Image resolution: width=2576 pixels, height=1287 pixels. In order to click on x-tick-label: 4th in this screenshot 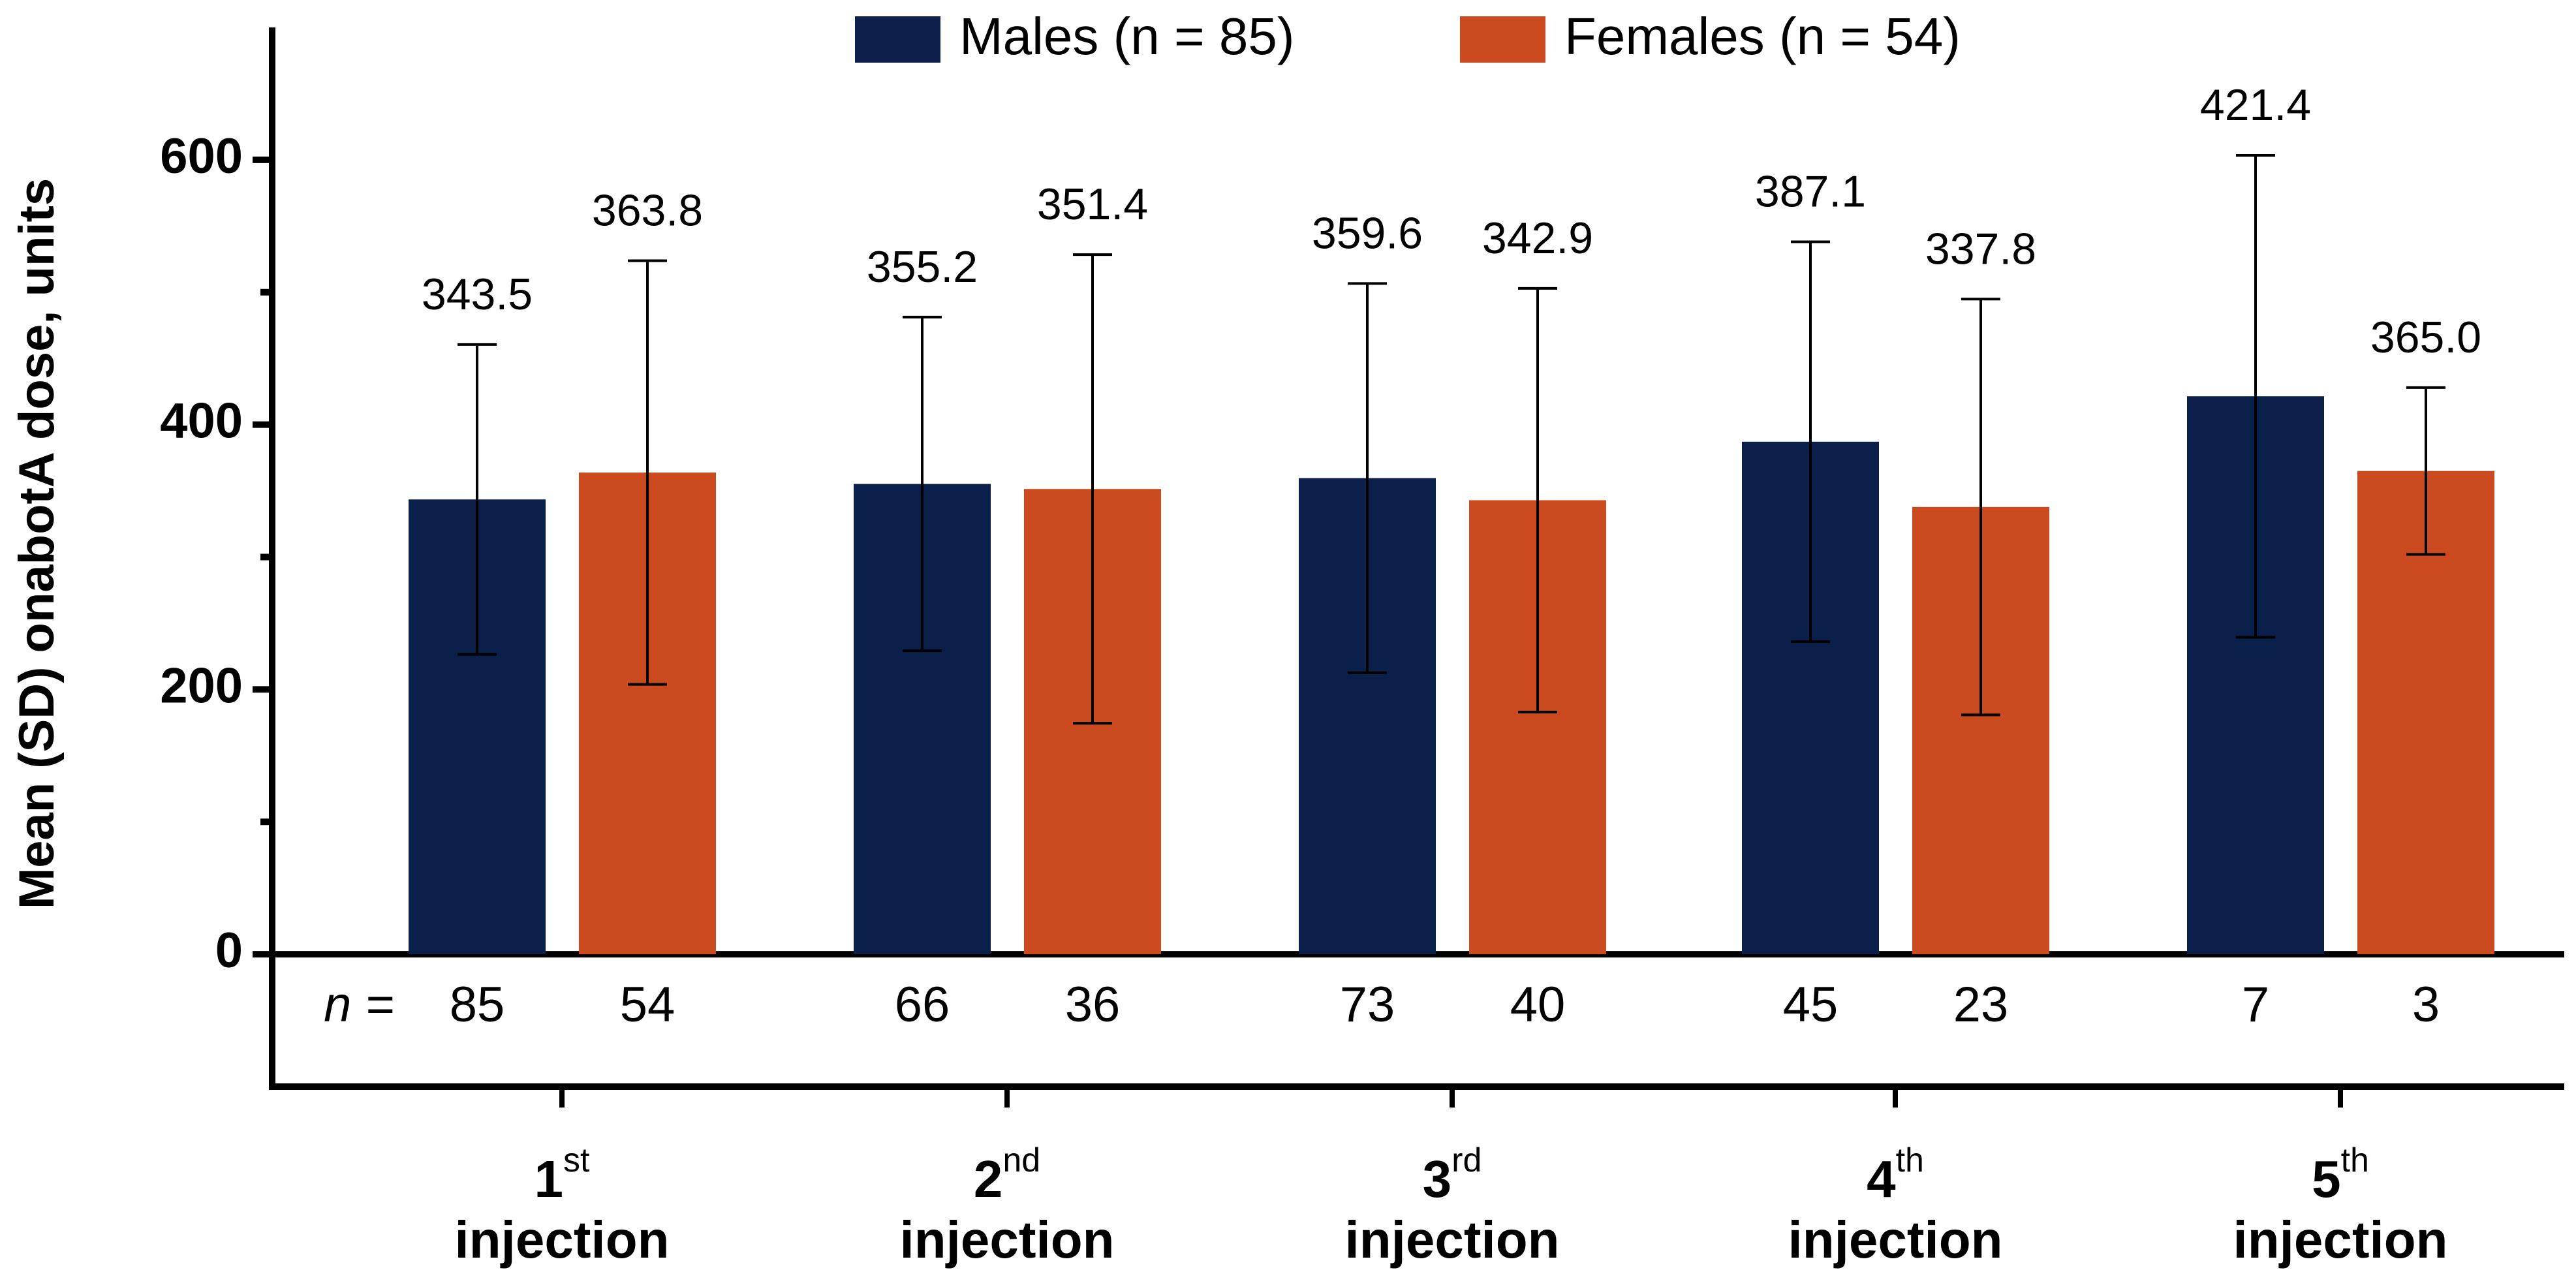, I will do `click(1895, 1174)`.